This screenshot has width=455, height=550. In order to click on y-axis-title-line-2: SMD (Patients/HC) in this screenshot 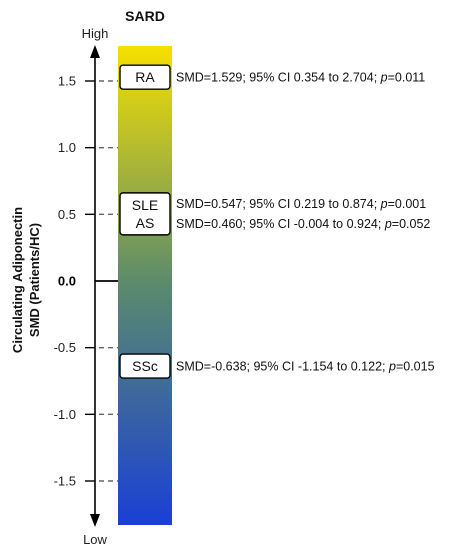, I will do `click(34, 280)`.